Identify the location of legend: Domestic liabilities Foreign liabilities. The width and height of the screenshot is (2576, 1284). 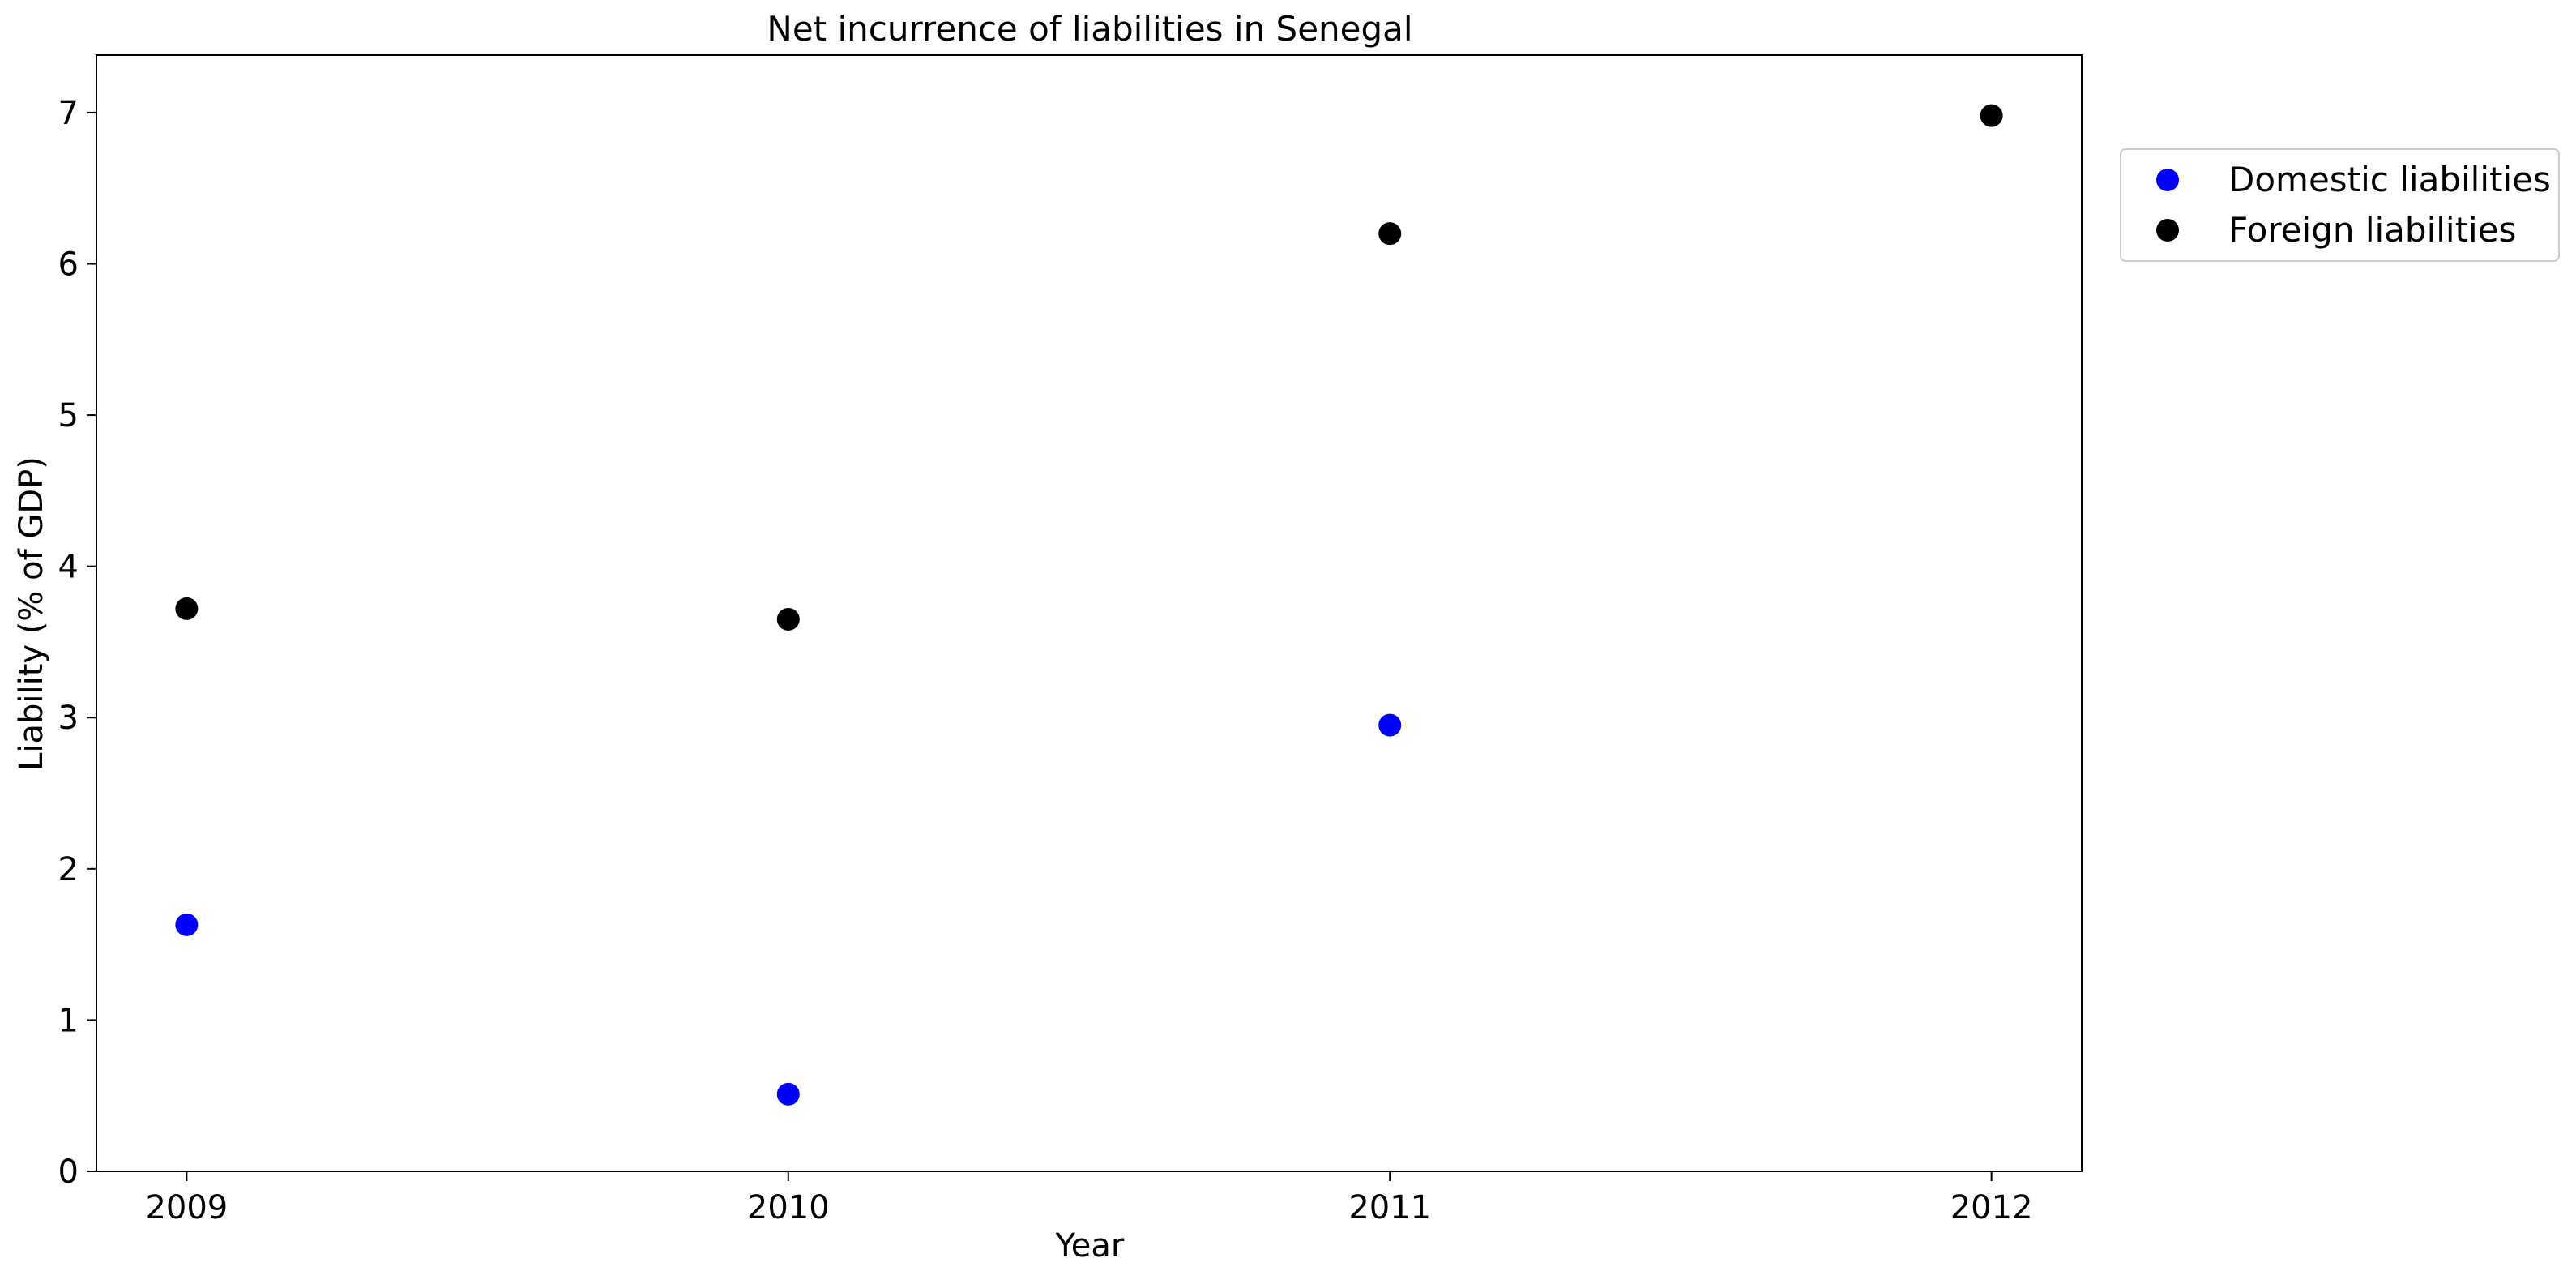
(2340, 205).